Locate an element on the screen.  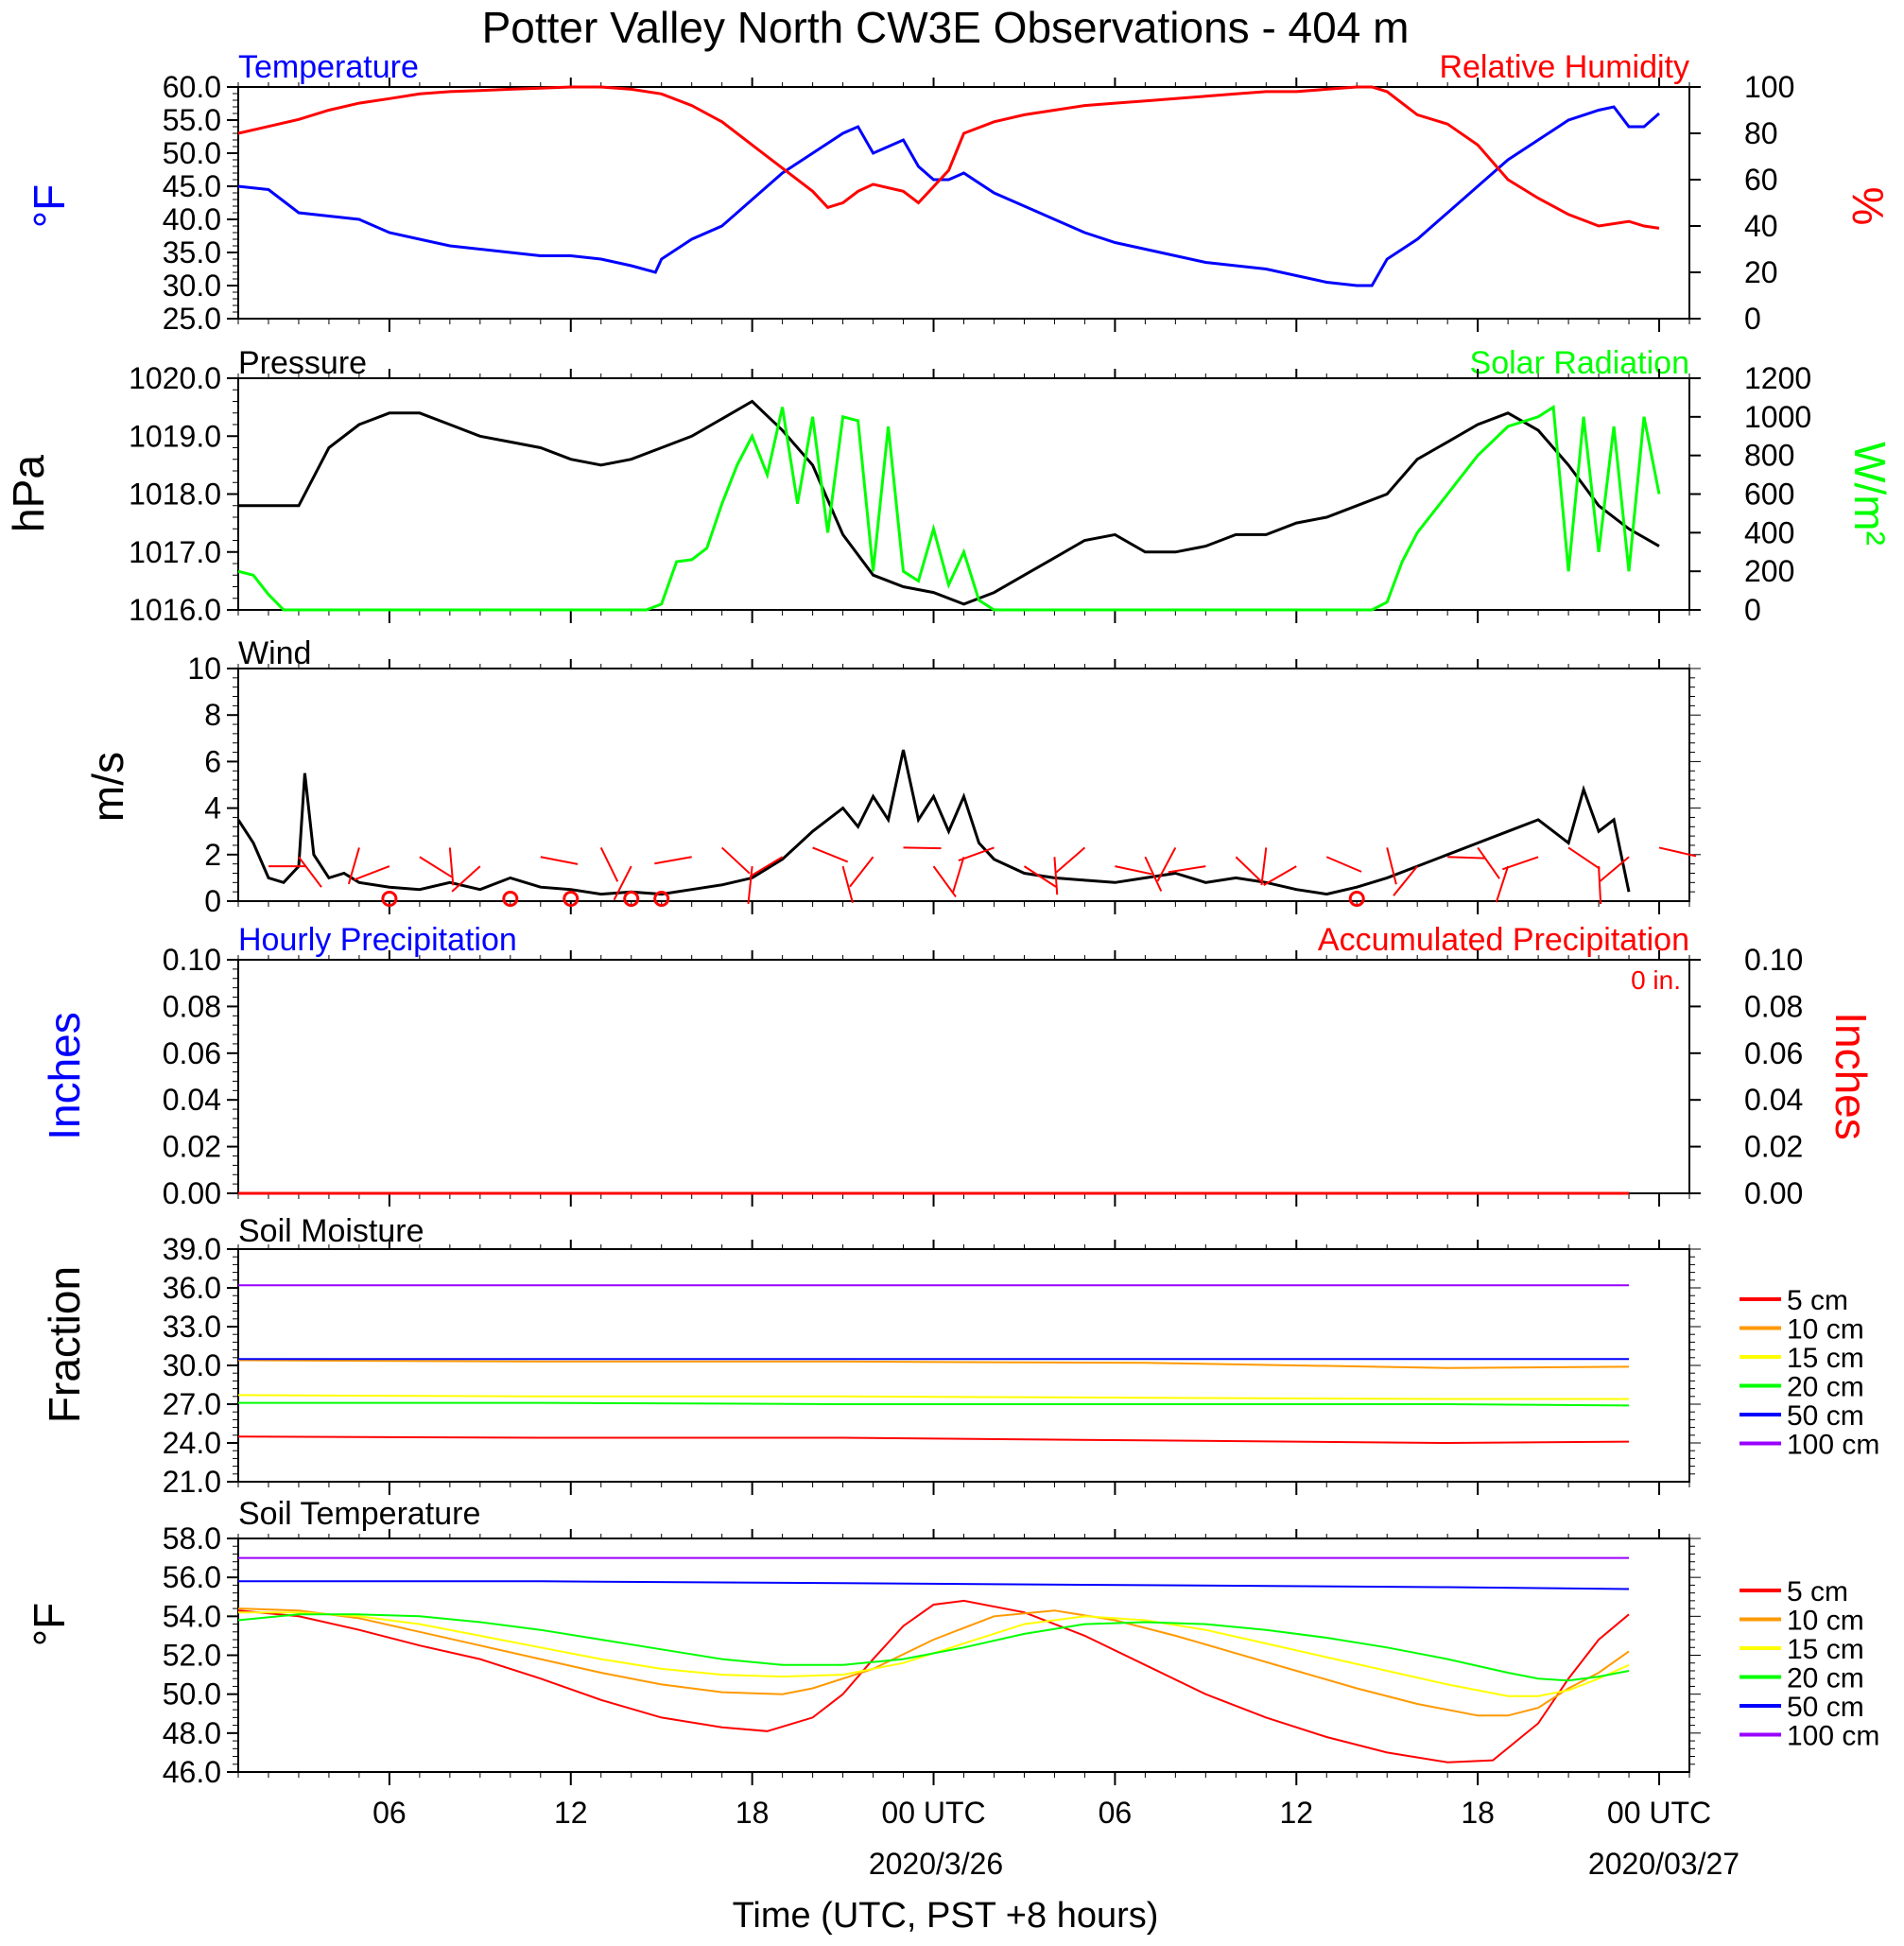
y-right-tick-label: 1200 is located at coordinates (1778, 378).